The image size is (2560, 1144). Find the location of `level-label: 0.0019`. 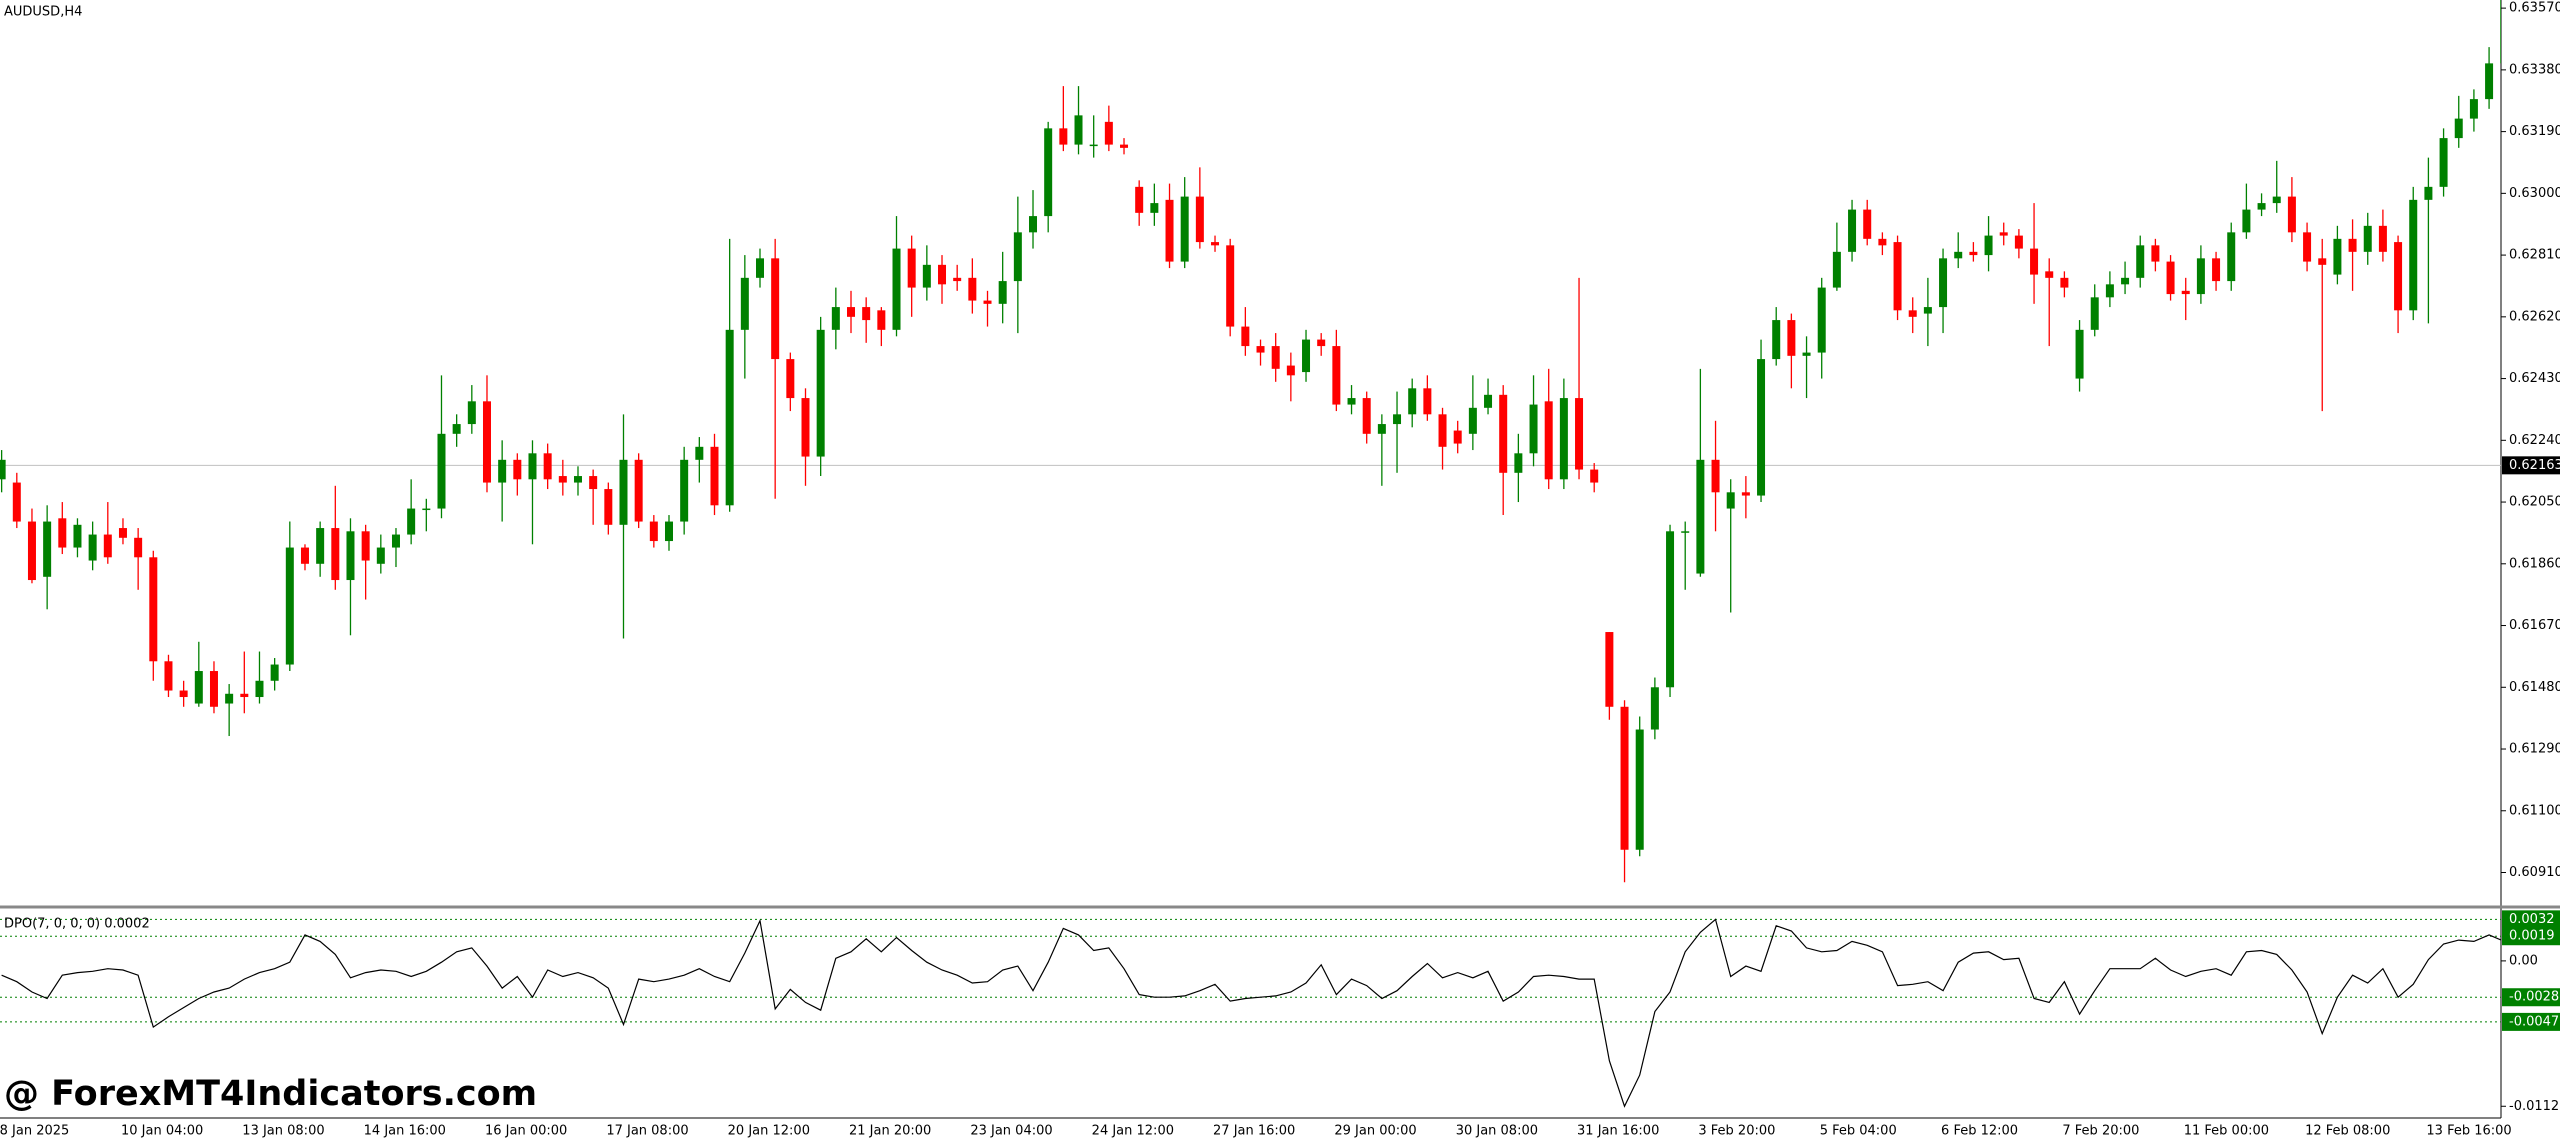

level-label: 0.0019 is located at coordinates (2532, 936).